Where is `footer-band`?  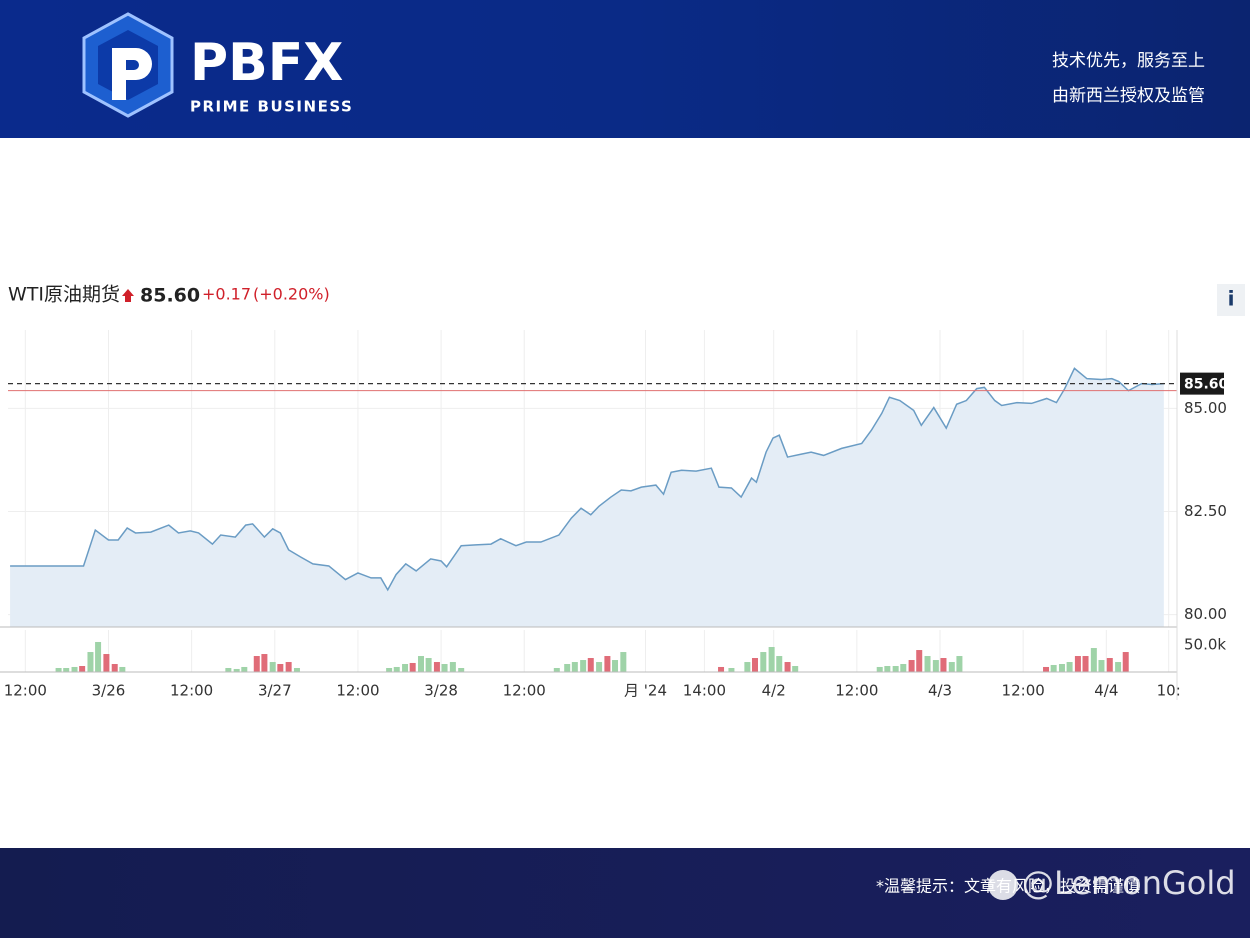 footer-band is located at coordinates (625, 893).